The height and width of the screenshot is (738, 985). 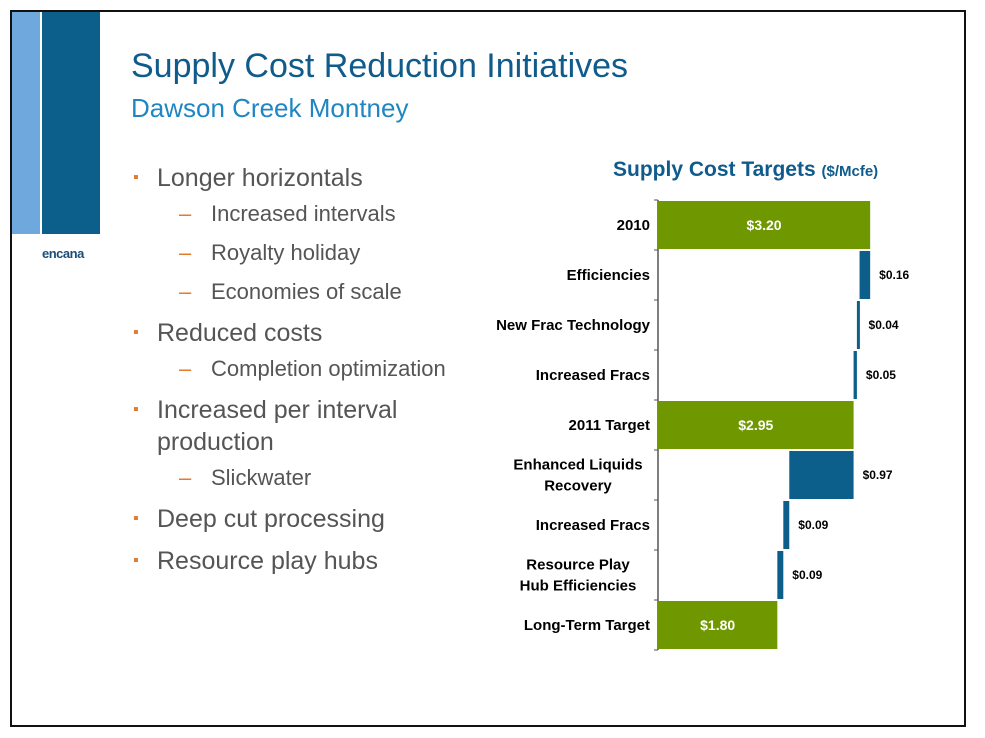 I want to click on sub-bullet-text: Slickwater, so click(x=261, y=477).